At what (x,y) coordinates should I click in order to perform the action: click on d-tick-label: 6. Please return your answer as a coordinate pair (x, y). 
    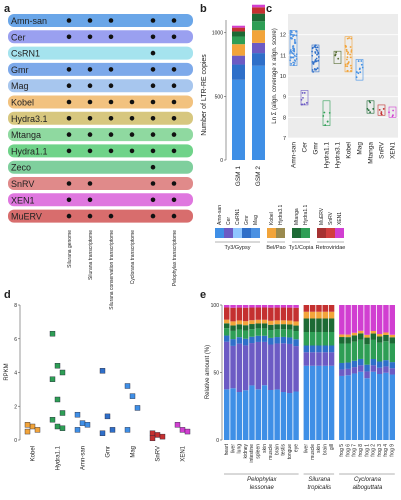
    Looking at the image, I should click on (15, 340).